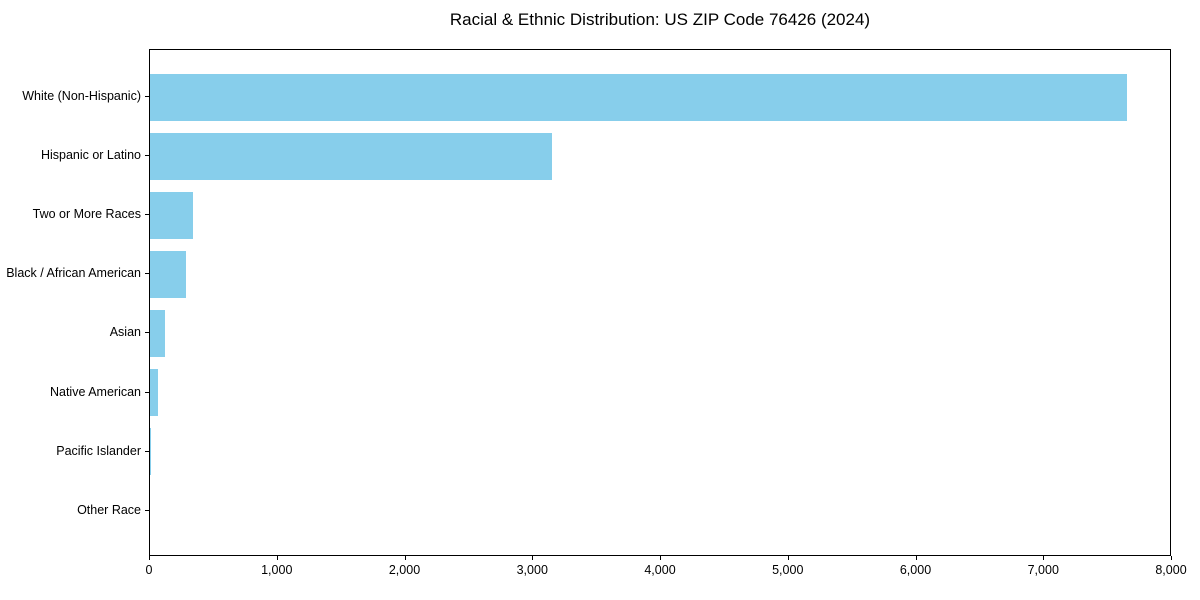 The width and height of the screenshot is (1200, 600). What do you see at coordinates (532, 570) in the screenshot?
I see `x-axis-label: 3,000` at bounding box center [532, 570].